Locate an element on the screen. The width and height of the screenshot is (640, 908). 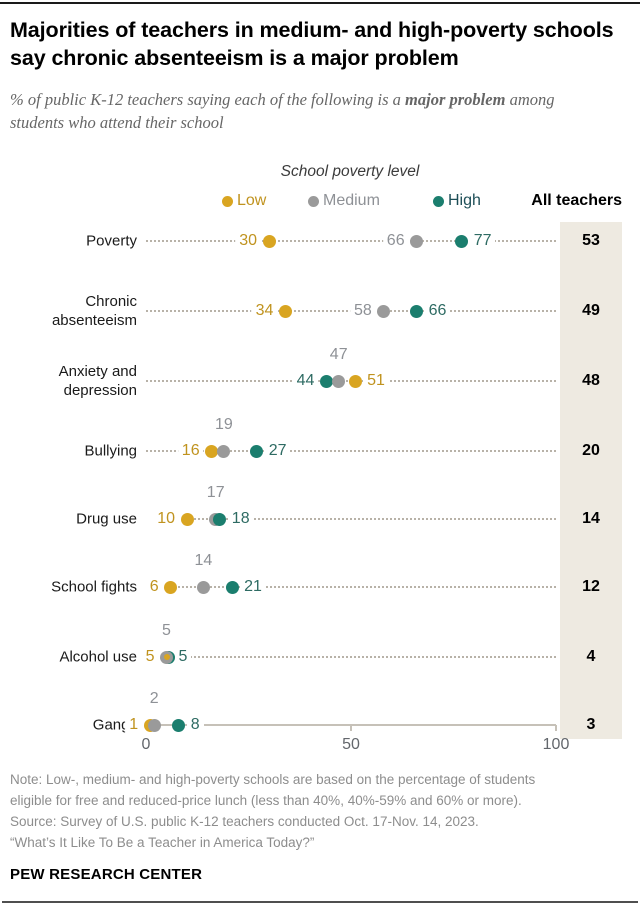
value-label-low: 10 is located at coordinates (166, 519).